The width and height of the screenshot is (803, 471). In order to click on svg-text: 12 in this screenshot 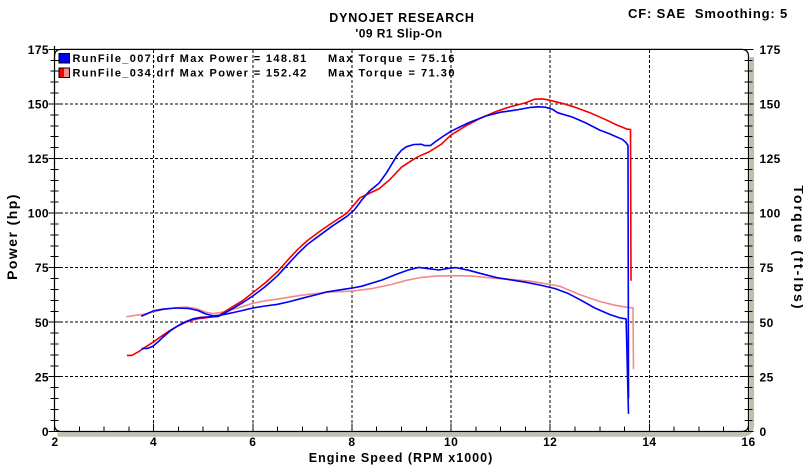, I will do `click(550, 442)`.